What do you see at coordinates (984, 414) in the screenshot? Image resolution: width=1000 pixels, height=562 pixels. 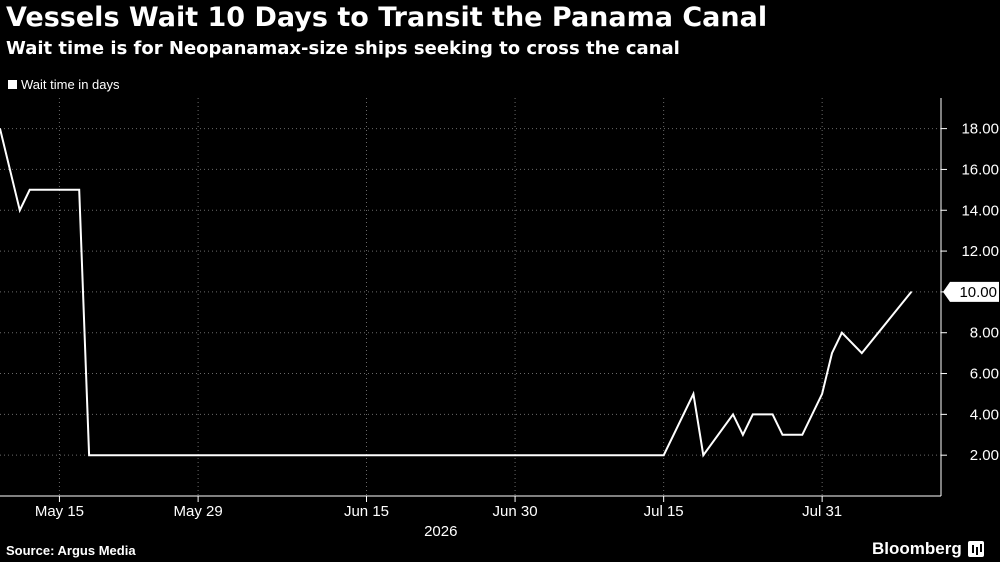 I see `y-tick-label: 4.00` at bounding box center [984, 414].